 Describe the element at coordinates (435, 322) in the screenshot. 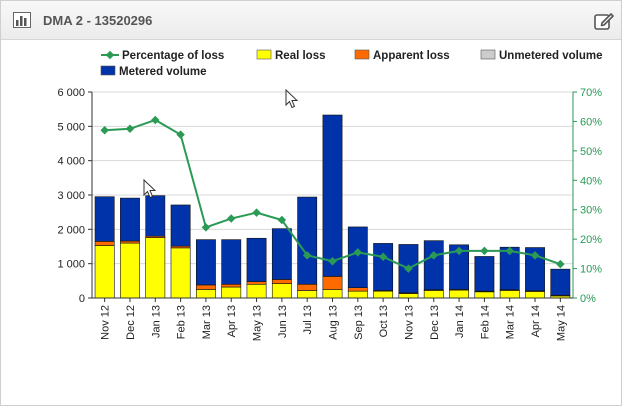

I see `x-tick-label: Dec 13` at that location.